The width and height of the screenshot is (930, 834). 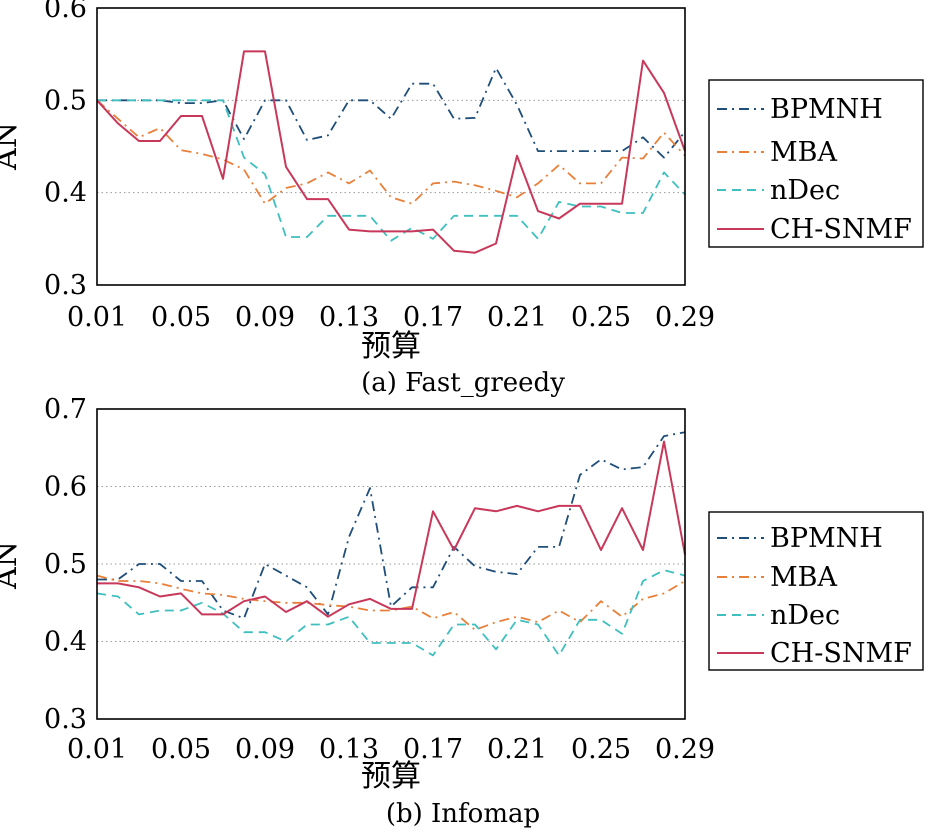 I want to click on chart-a-x-tick-label: 0.25, so click(x=601, y=317).